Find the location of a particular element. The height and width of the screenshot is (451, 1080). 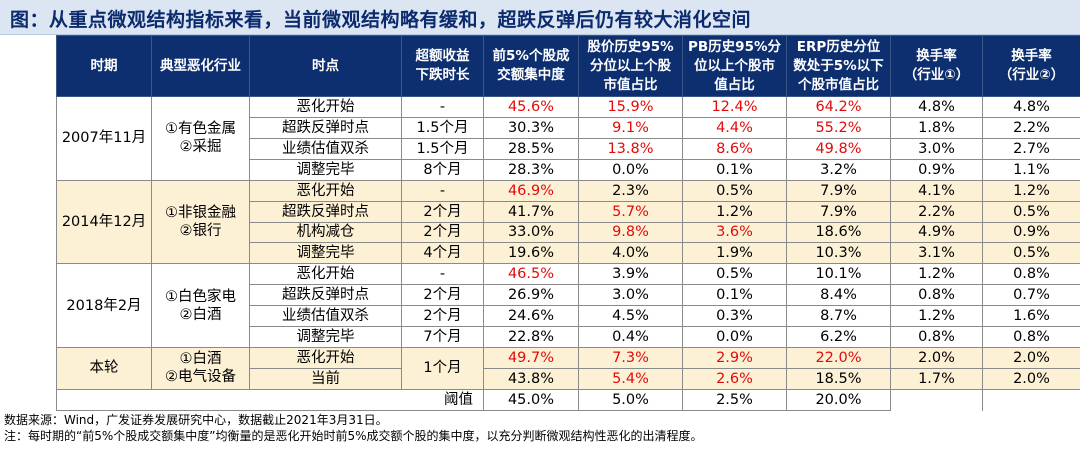

price-cell: 4.5% is located at coordinates (630, 316).